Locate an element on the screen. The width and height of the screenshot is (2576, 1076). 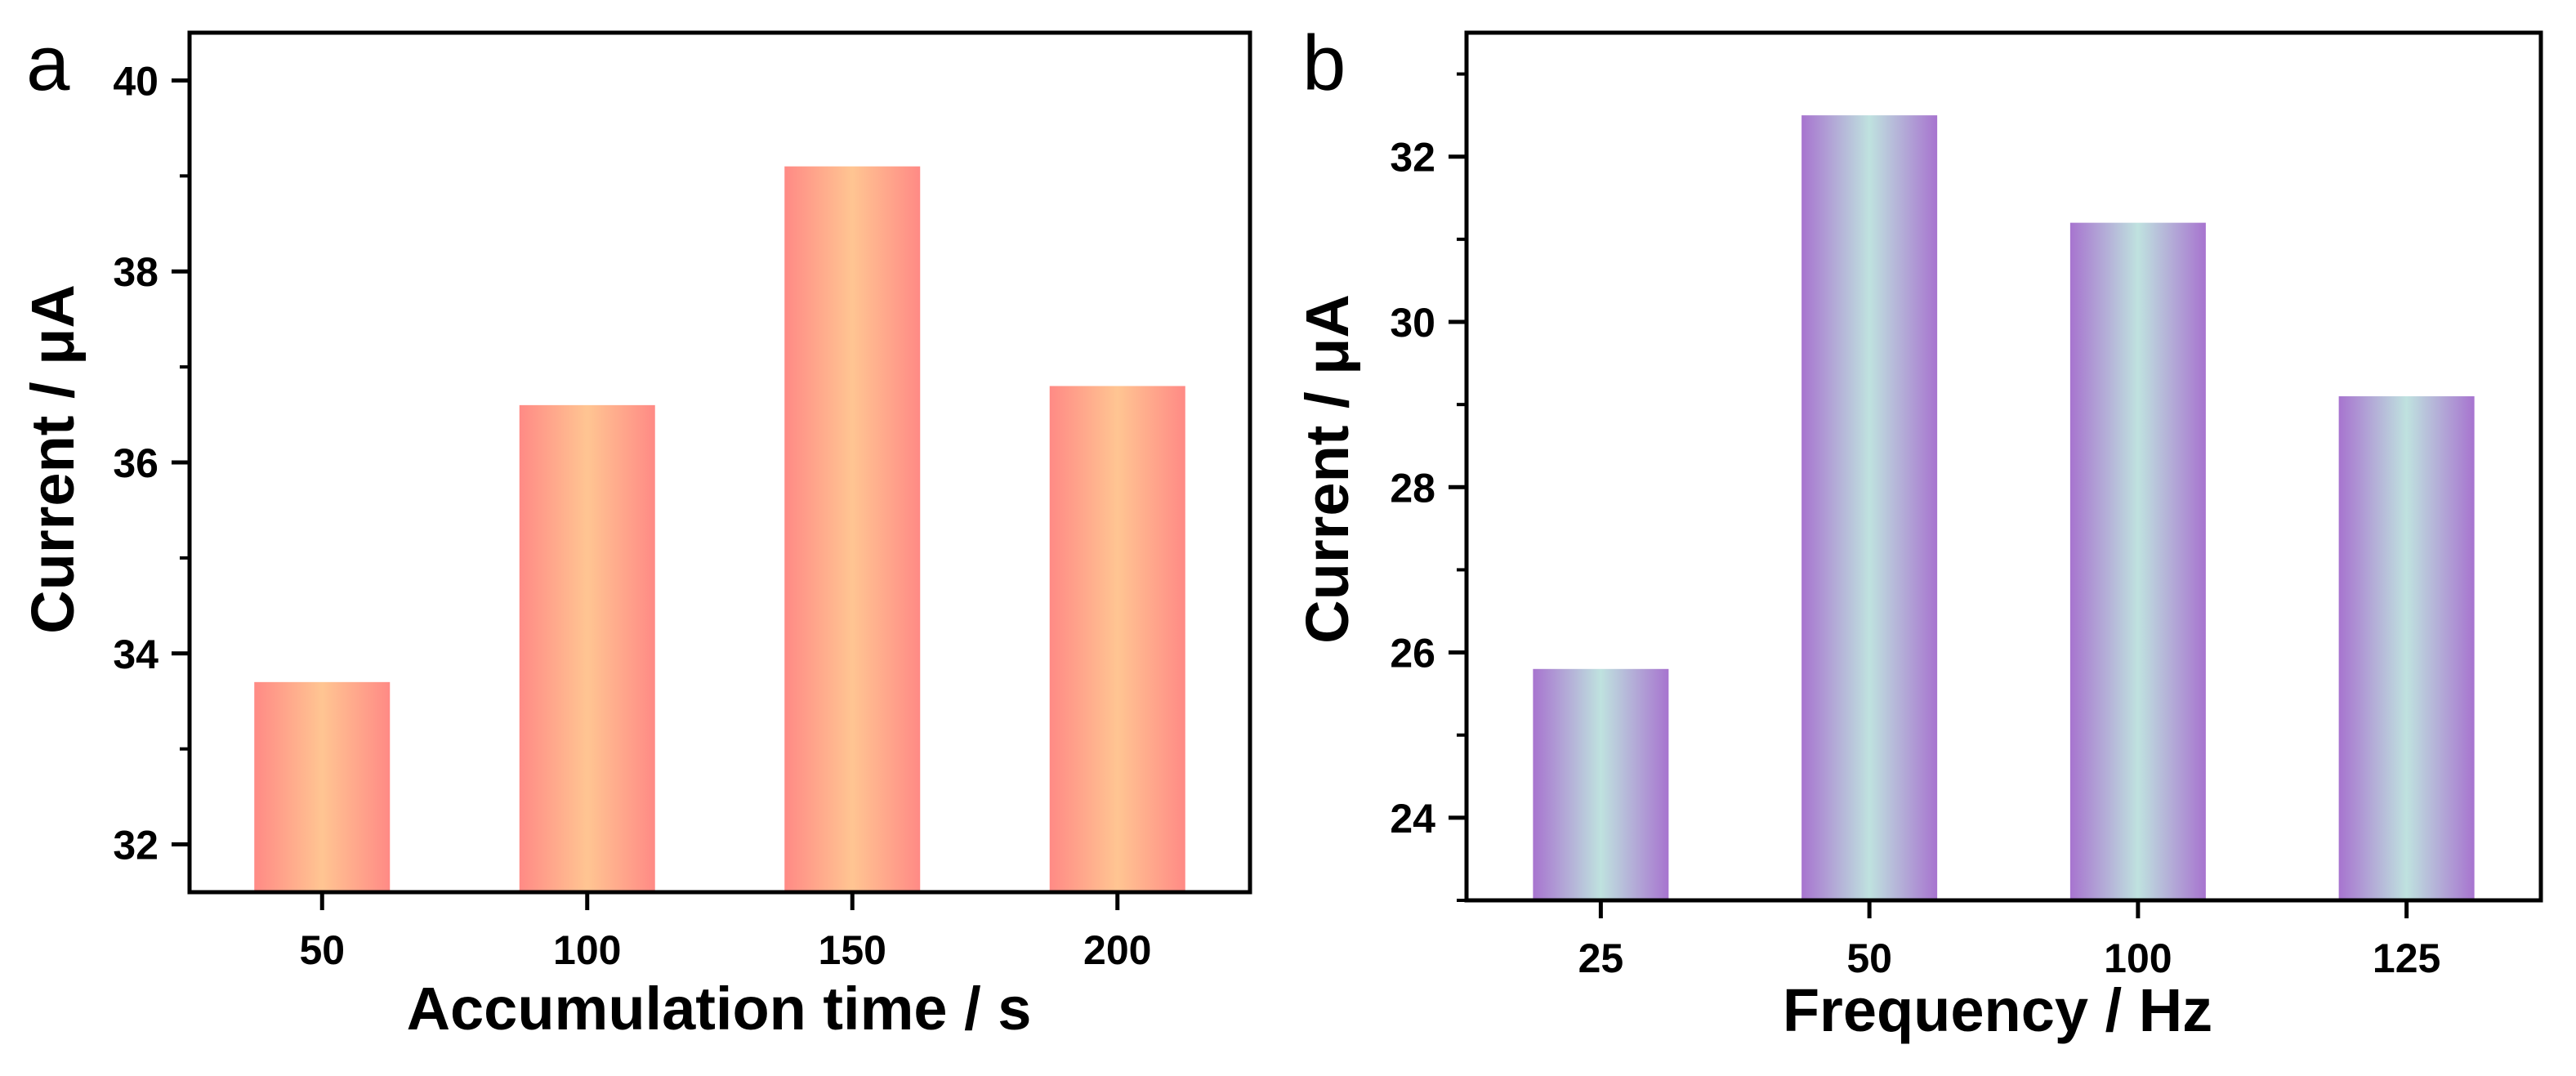
panel-a-y-tick-label: 38 is located at coordinates (136, 272).